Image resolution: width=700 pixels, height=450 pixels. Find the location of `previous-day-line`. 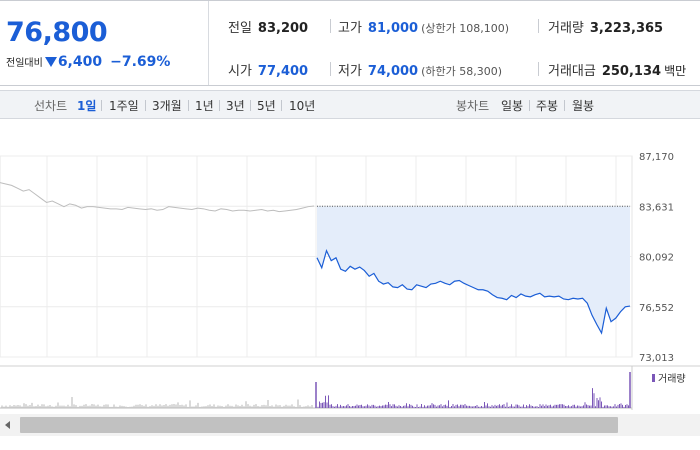

previous-day-line is located at coordinates (157, 197).